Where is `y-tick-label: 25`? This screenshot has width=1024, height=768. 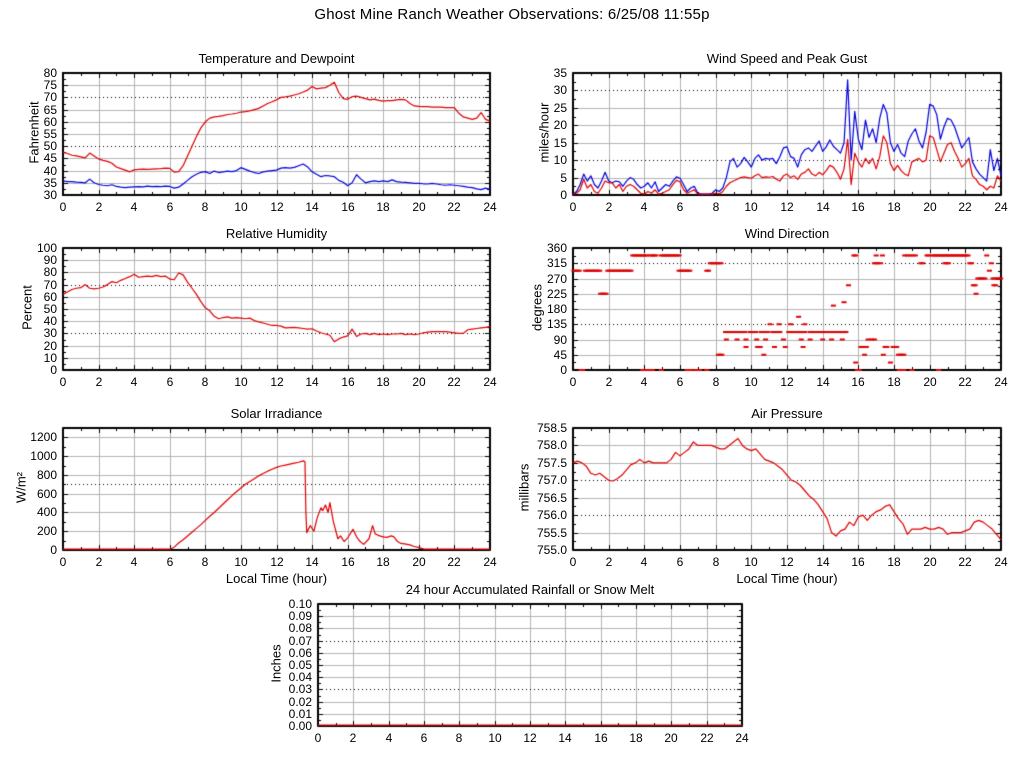 y-tick-label: 25 is located at coordinates (560, 108).